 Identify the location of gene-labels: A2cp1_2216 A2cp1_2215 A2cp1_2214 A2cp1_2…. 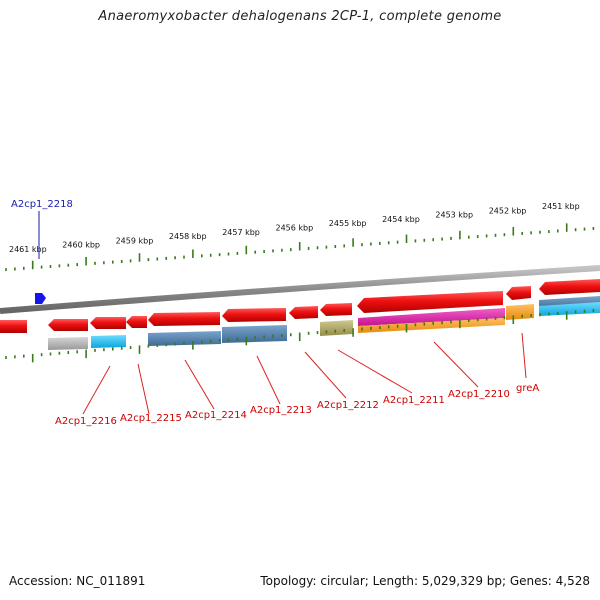
(297, 405).